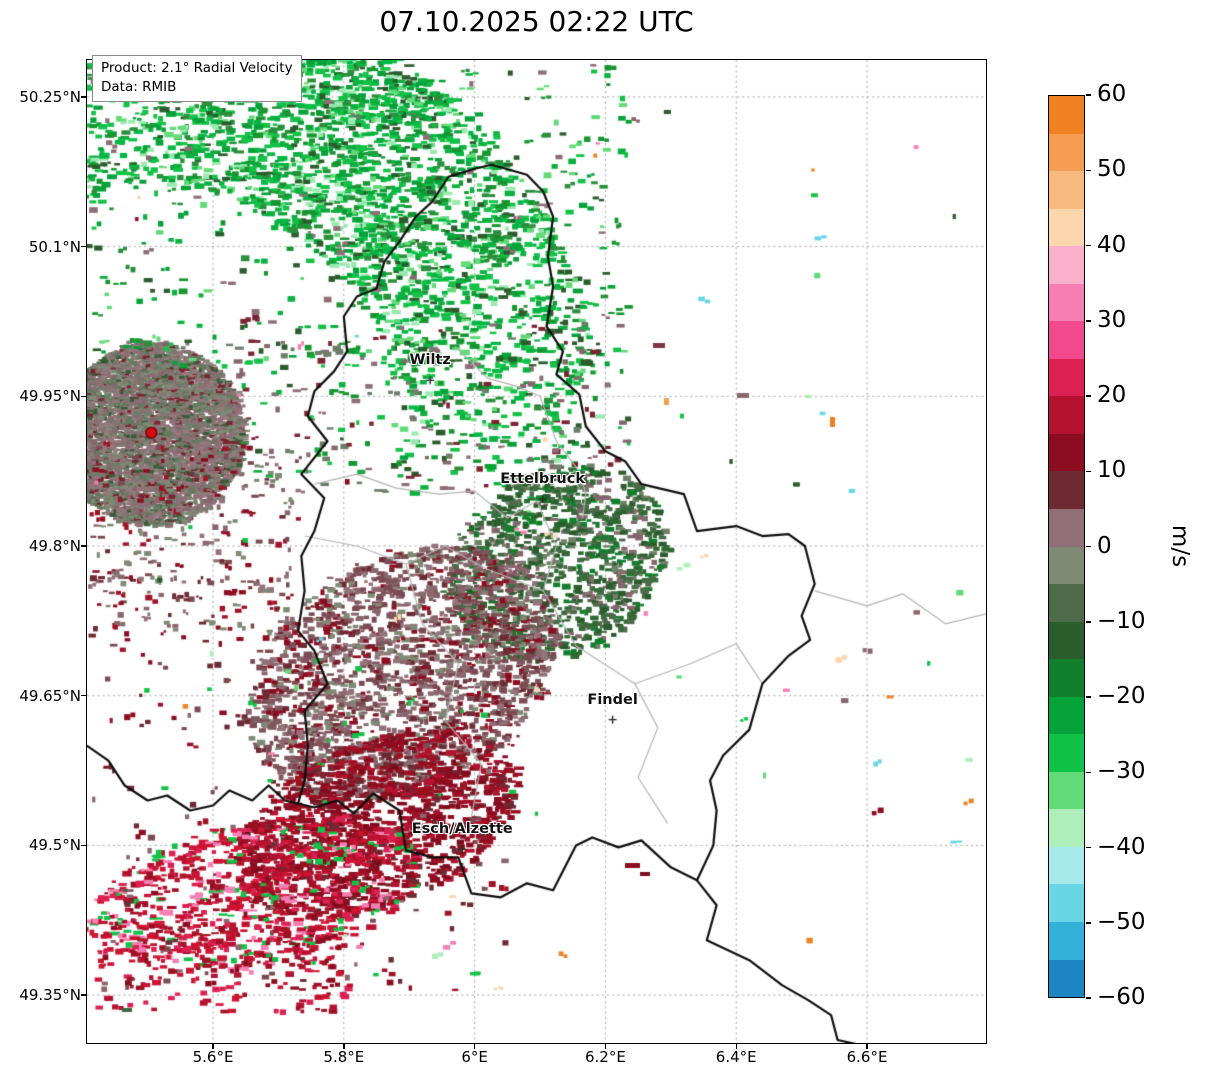 The height and width of the screenshot is (1081, 1207). Describe the element at coordinates (213, 1057) in the screenshot. I see `lon-tick-label: 5.6°E` at that location.